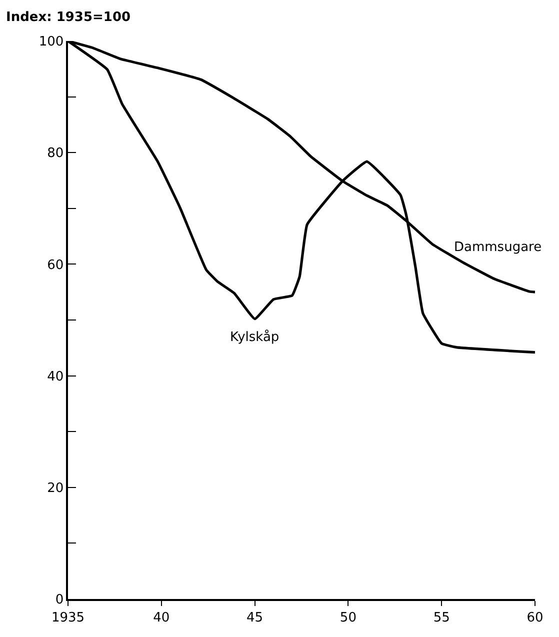 The width and height of the screenshot is (559, 637). I want to click on annotation: Kylskåp, so click(255, 337).